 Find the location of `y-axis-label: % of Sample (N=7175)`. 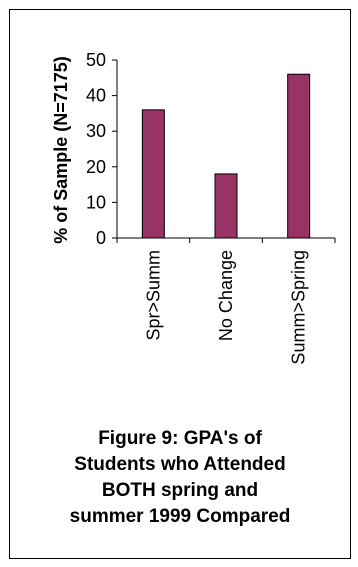

y-axis-label: % of Sample (N=7175) is located at coordinates (61, 150).